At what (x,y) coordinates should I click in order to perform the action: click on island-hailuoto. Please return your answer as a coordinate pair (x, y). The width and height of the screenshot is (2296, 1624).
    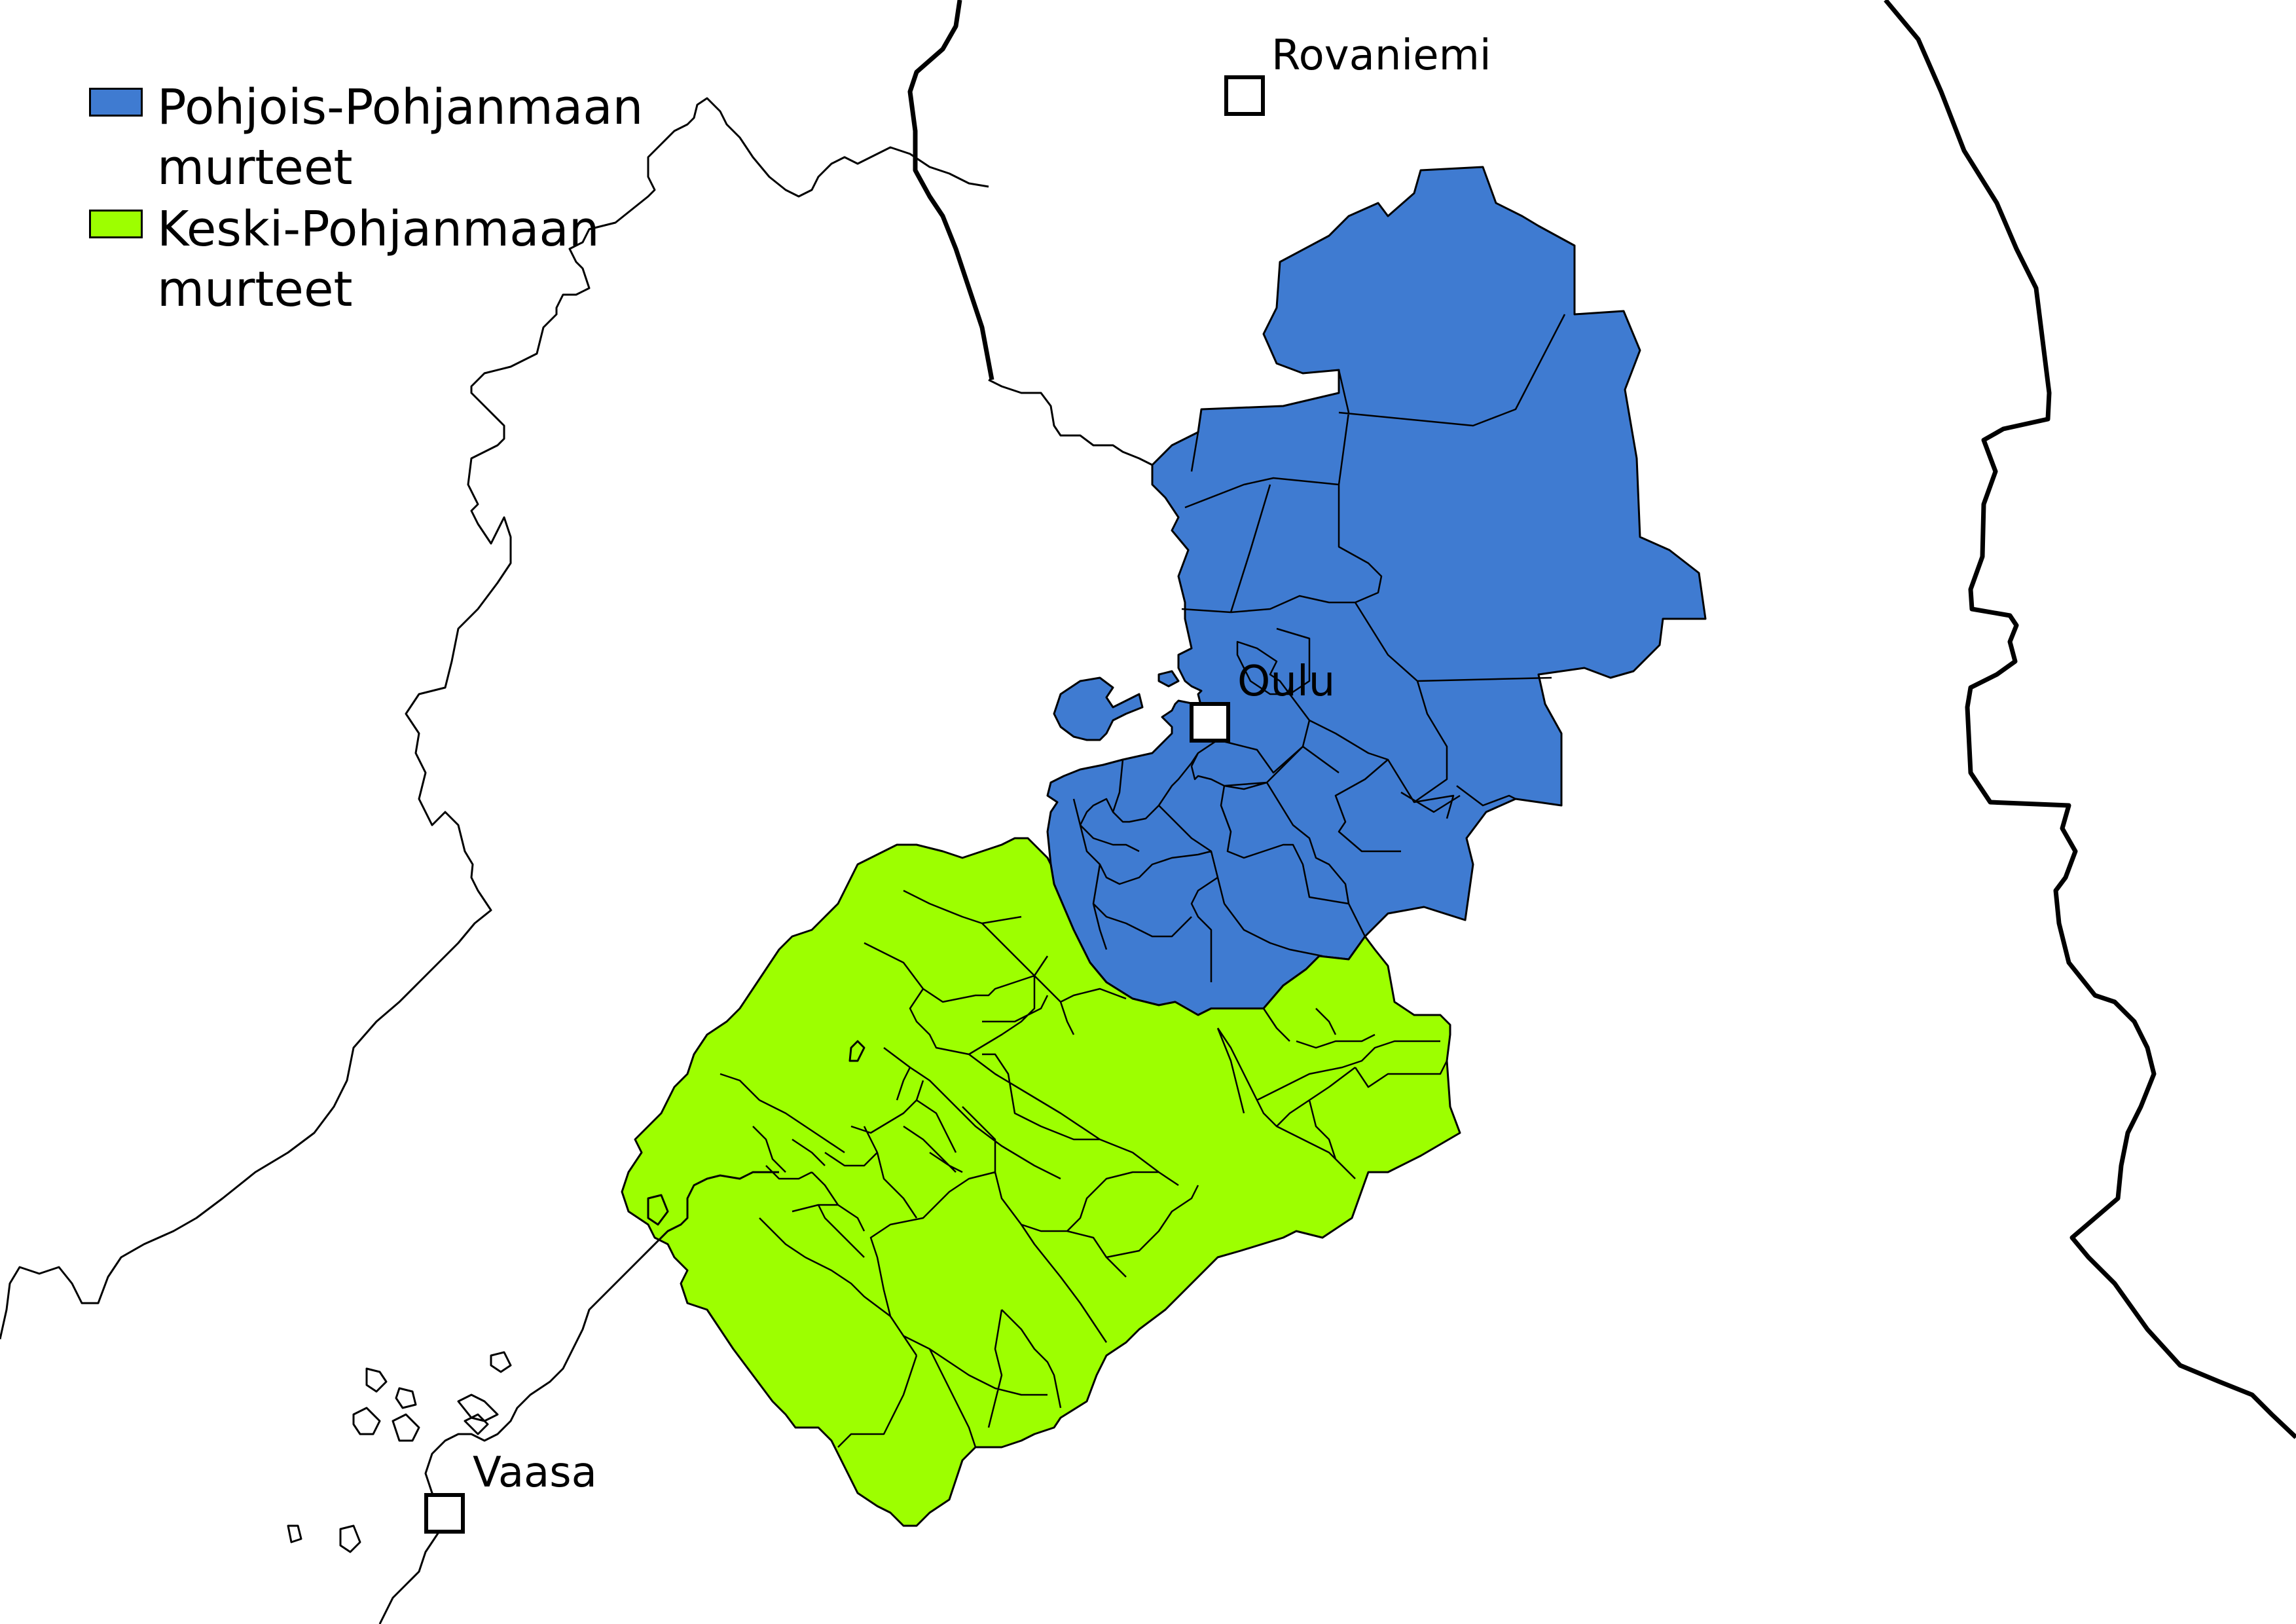
    Looking at the image, I should click on (1098, 708).